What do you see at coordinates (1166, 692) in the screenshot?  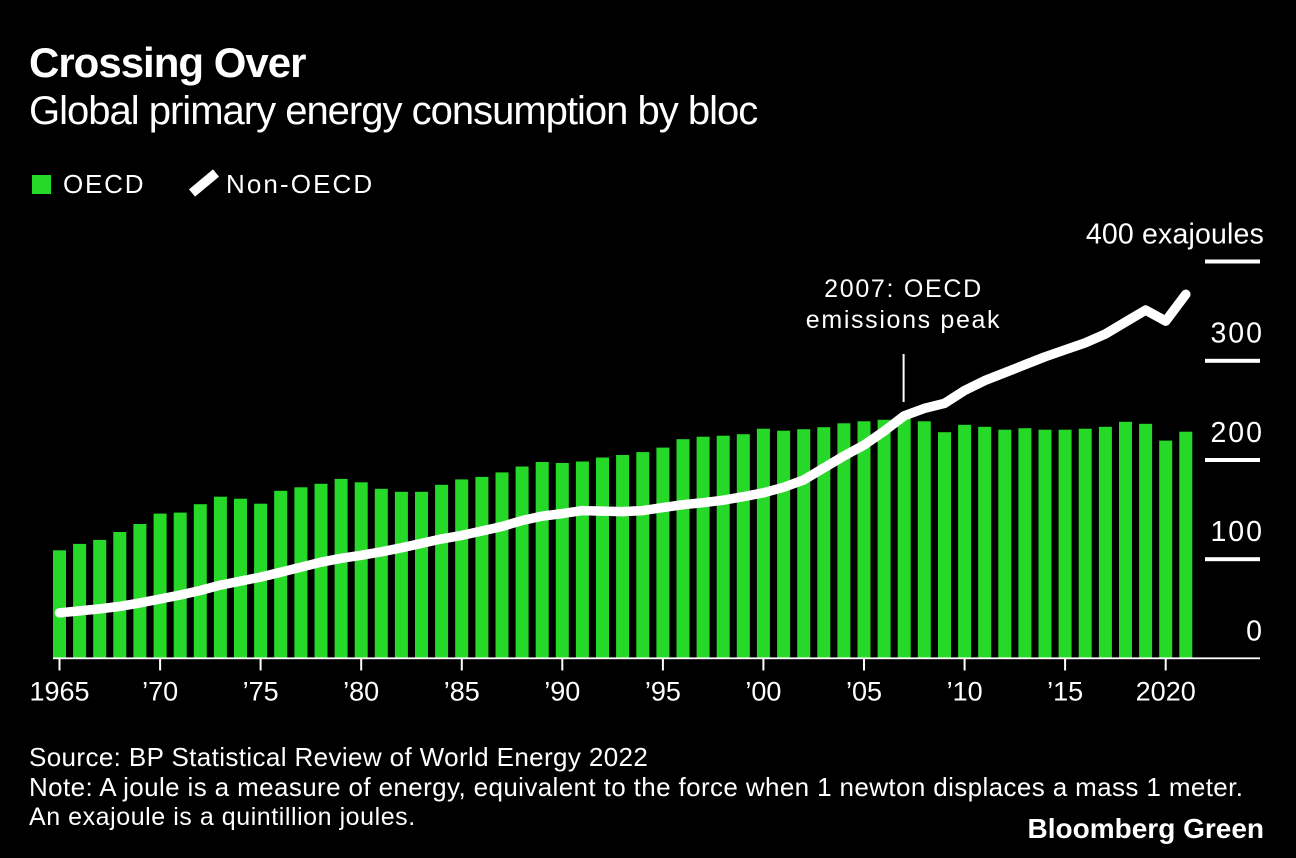 I see `svg-text: 2020` at bounding box center [1166, 692].